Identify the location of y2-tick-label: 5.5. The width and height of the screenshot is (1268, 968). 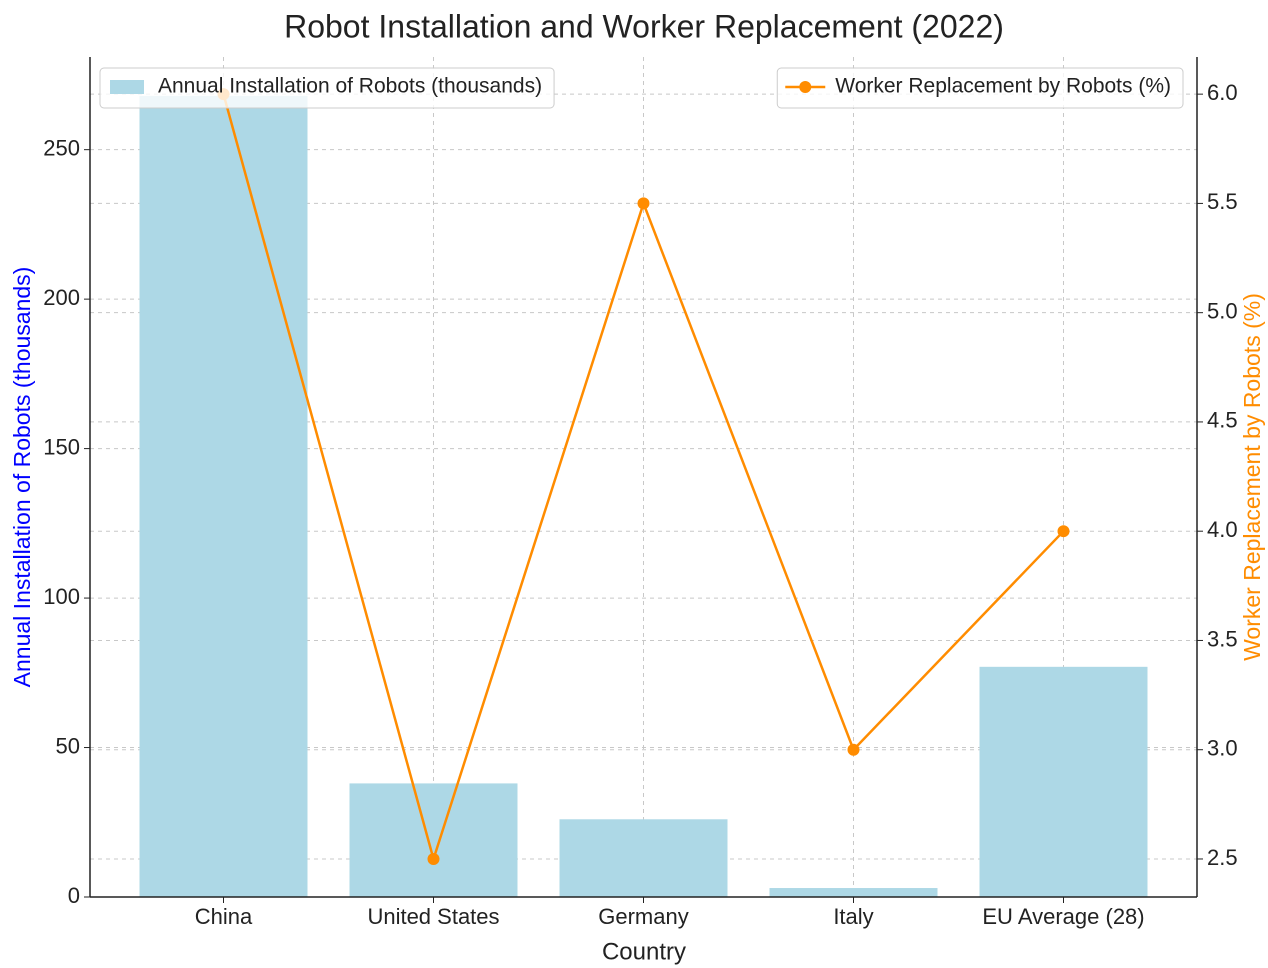
(1222, 201).